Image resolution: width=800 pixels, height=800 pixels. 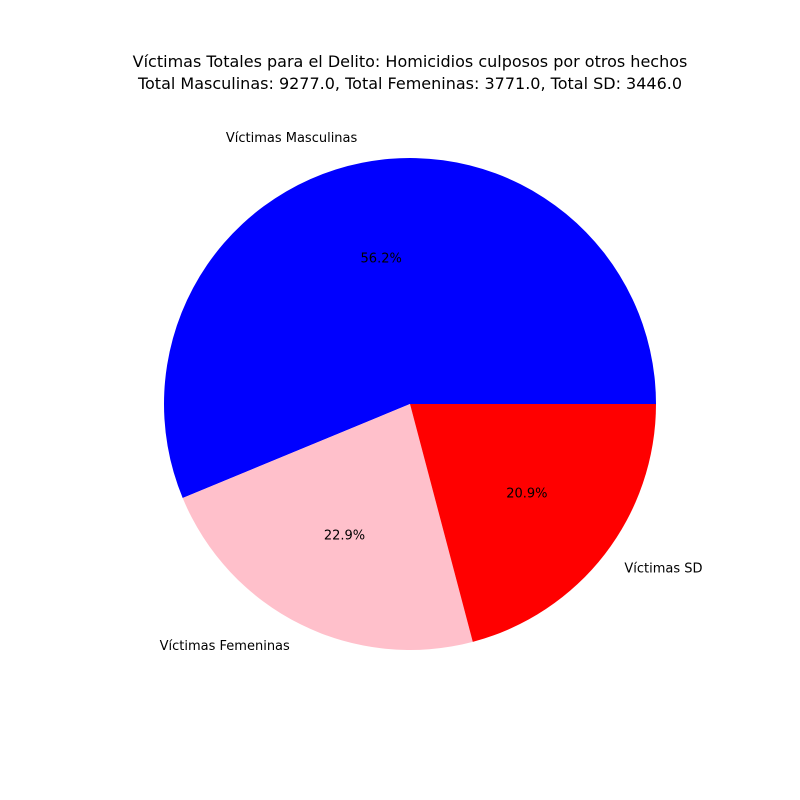 I want to click on slice-percent-1: 22.9%, so click(x=344, y=536).